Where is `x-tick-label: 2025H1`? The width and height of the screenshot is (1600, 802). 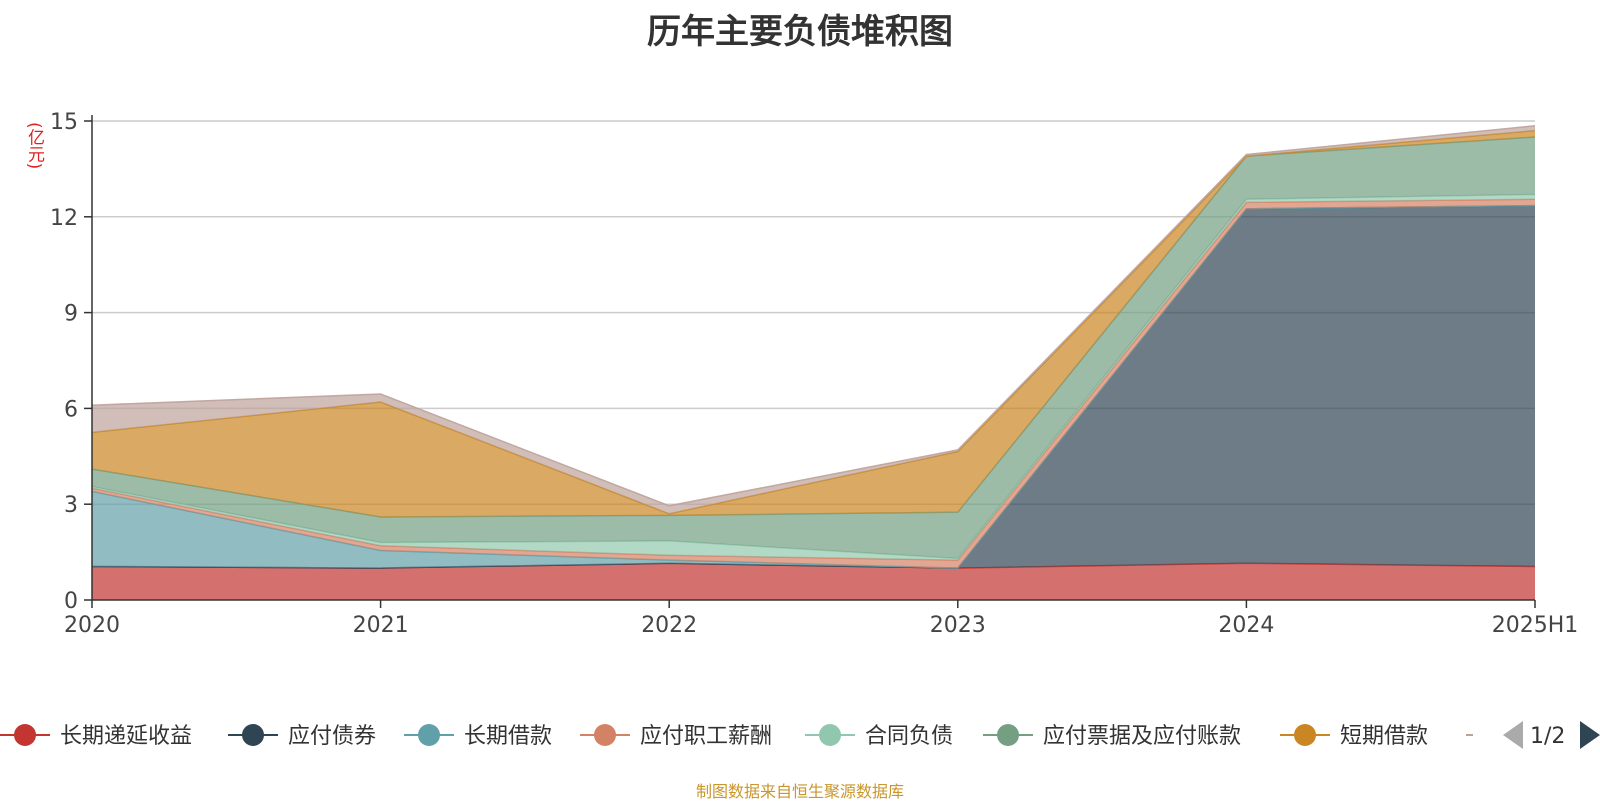
x-tick-label: 2025H1 is located at coordinates (1535, 625).